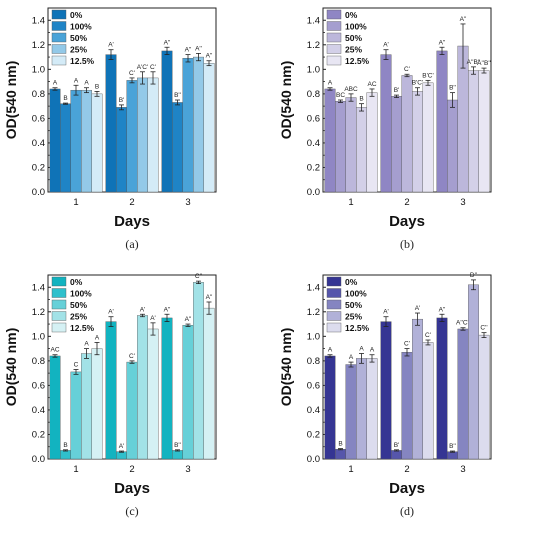 The height and width of the screenshot is (534, 550). Describe the element at coordinates (177, 95) in the screenshot. I see `significance-label: B''` at that location.